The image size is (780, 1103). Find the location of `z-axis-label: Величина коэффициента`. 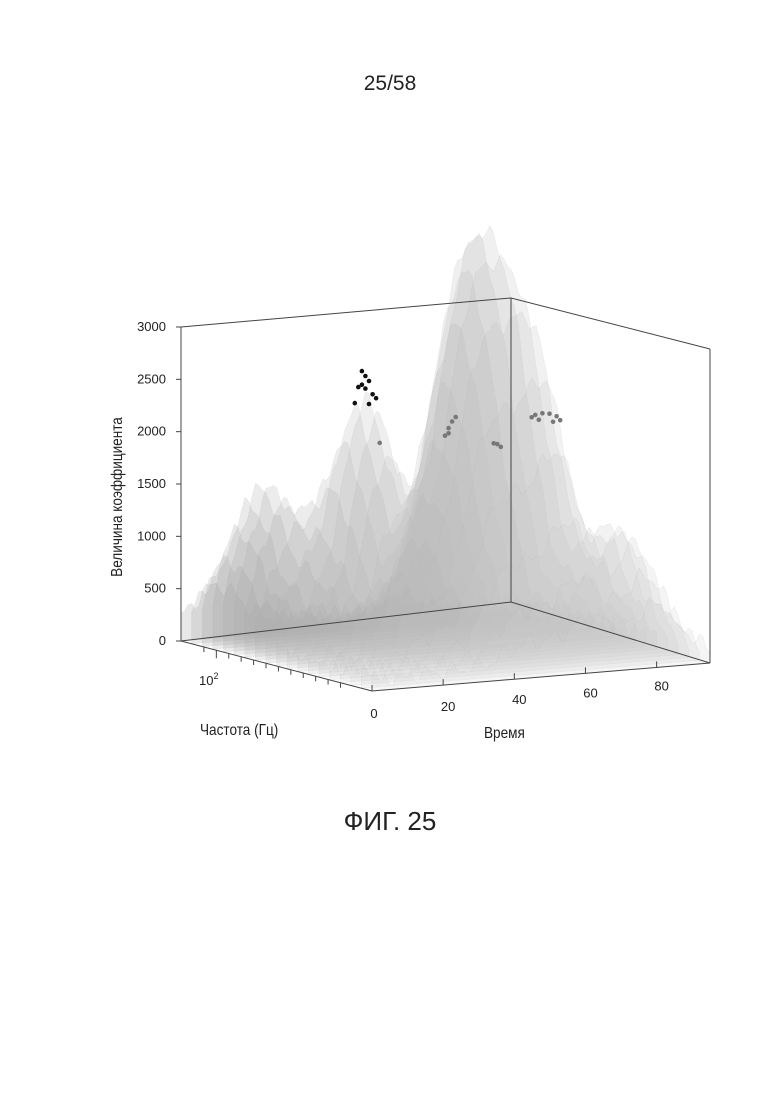

z-axis-label: Величина коэффициента is located at coordinates (117, 496).